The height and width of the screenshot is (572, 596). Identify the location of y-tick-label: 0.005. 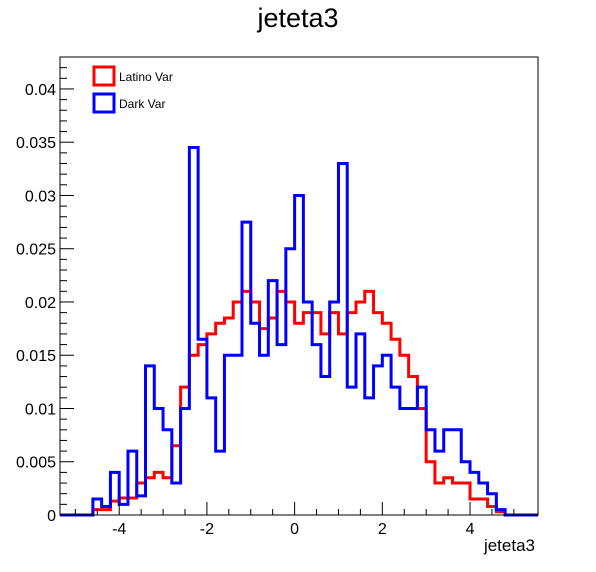
(36, 463).